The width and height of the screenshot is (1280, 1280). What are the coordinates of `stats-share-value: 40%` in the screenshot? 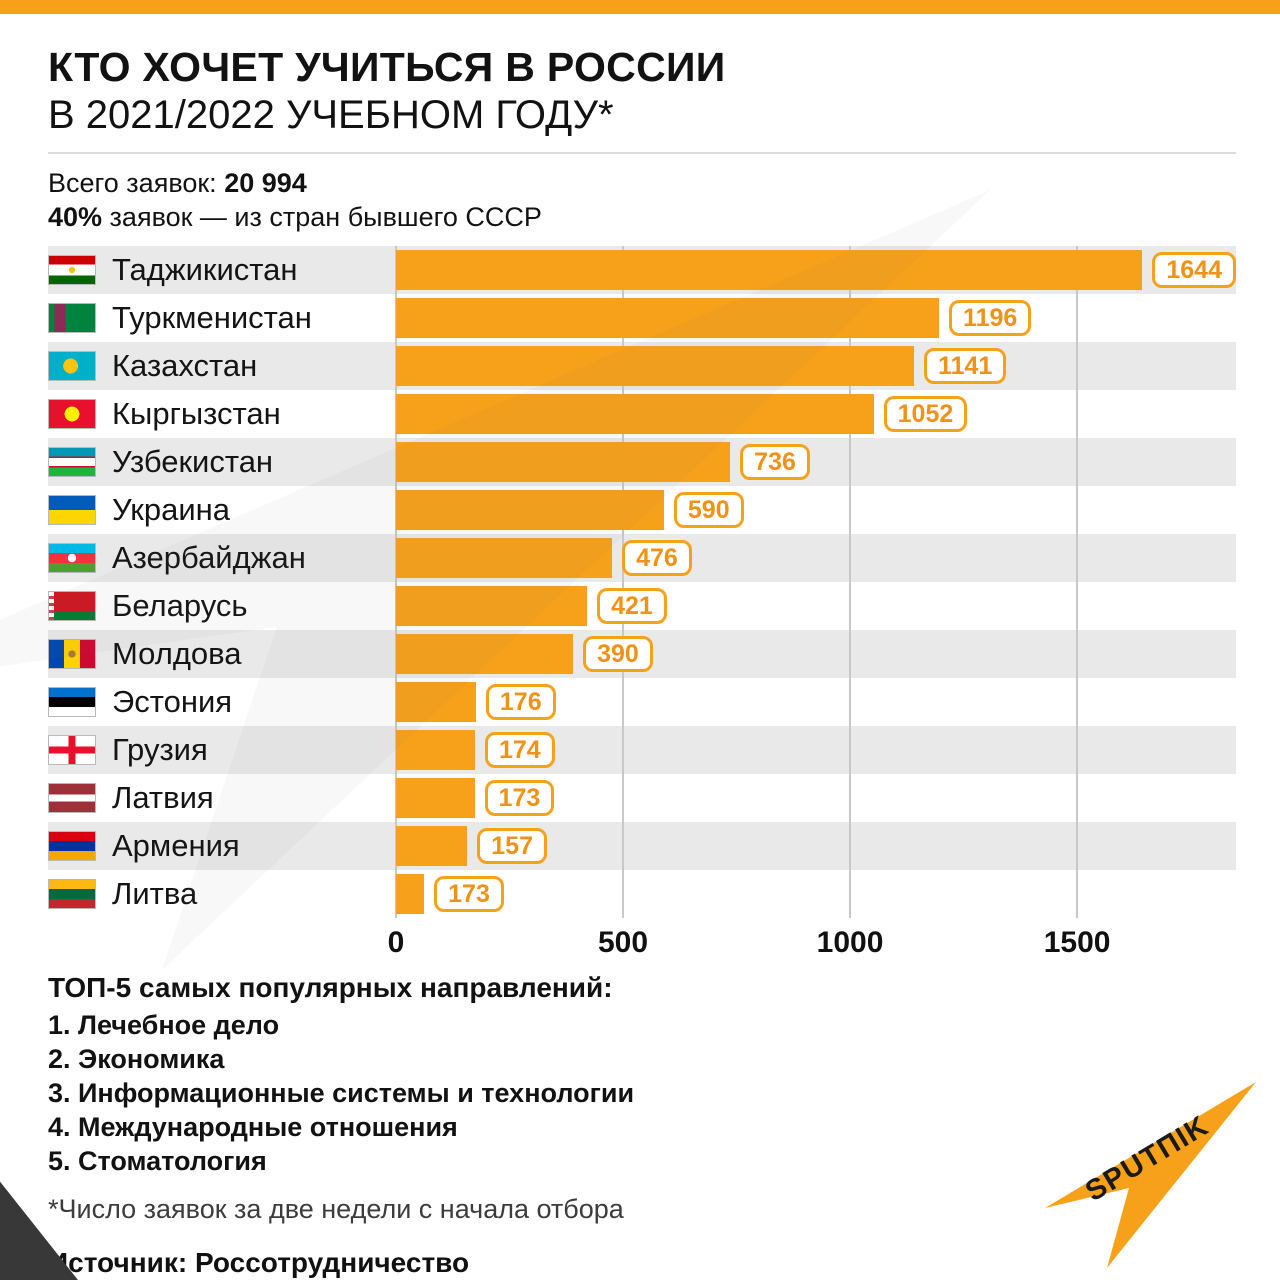 It's located at (75, 217).